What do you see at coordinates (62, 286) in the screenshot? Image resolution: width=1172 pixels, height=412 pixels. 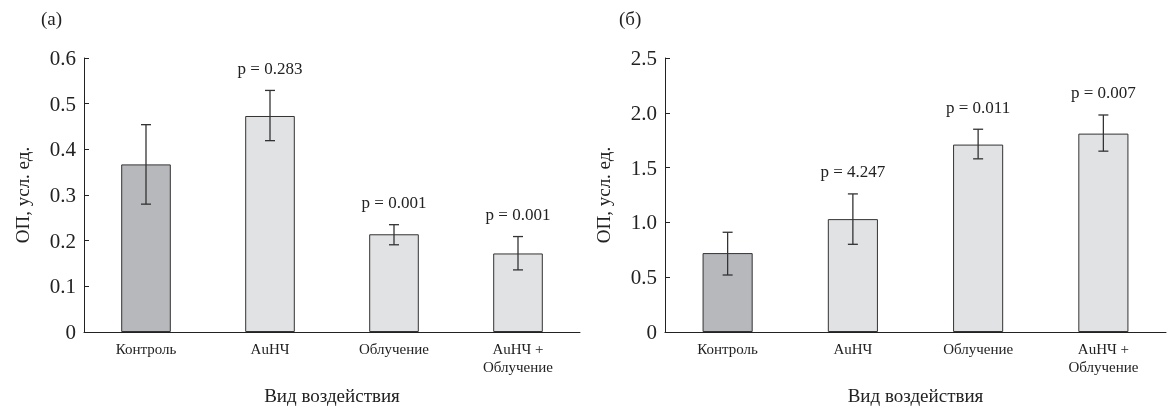 I see `y-tick-label: 0.1` at bounding box center [62, 286].